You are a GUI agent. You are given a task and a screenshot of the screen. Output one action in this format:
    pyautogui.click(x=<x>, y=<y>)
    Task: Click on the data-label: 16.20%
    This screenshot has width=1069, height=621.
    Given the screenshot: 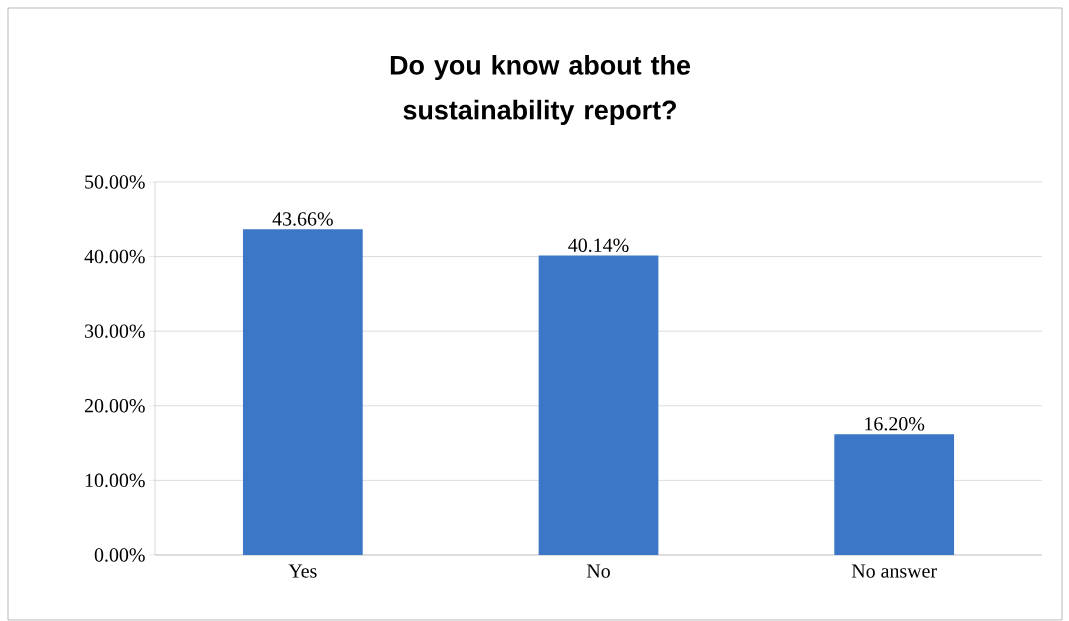 What is the action you would take?
    pyautogui.click(x=895, y=424)
    